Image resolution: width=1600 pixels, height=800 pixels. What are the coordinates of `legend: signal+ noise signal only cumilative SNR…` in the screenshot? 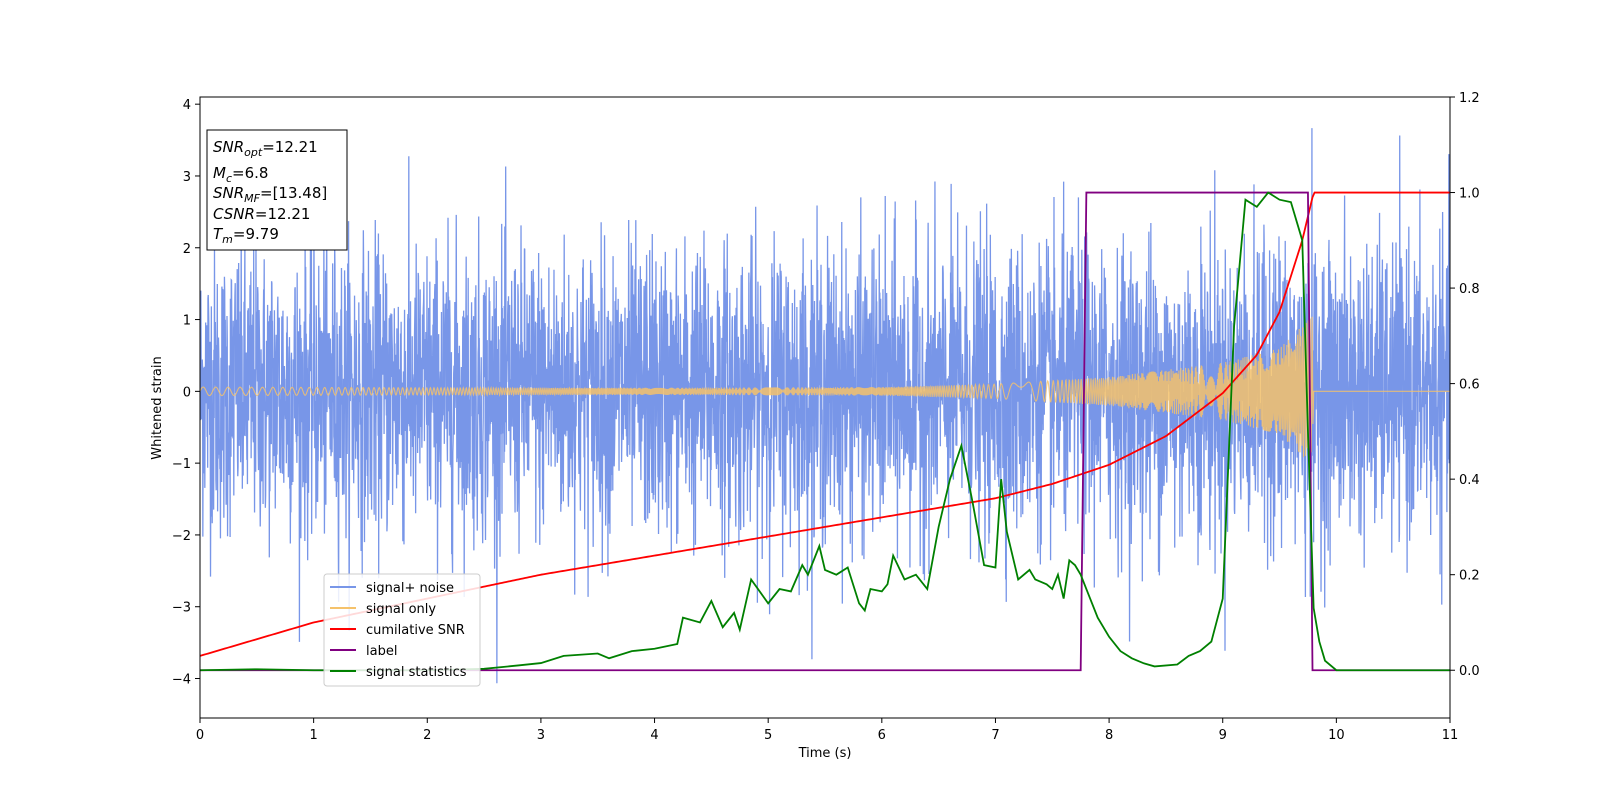 It's located at (402, 630).